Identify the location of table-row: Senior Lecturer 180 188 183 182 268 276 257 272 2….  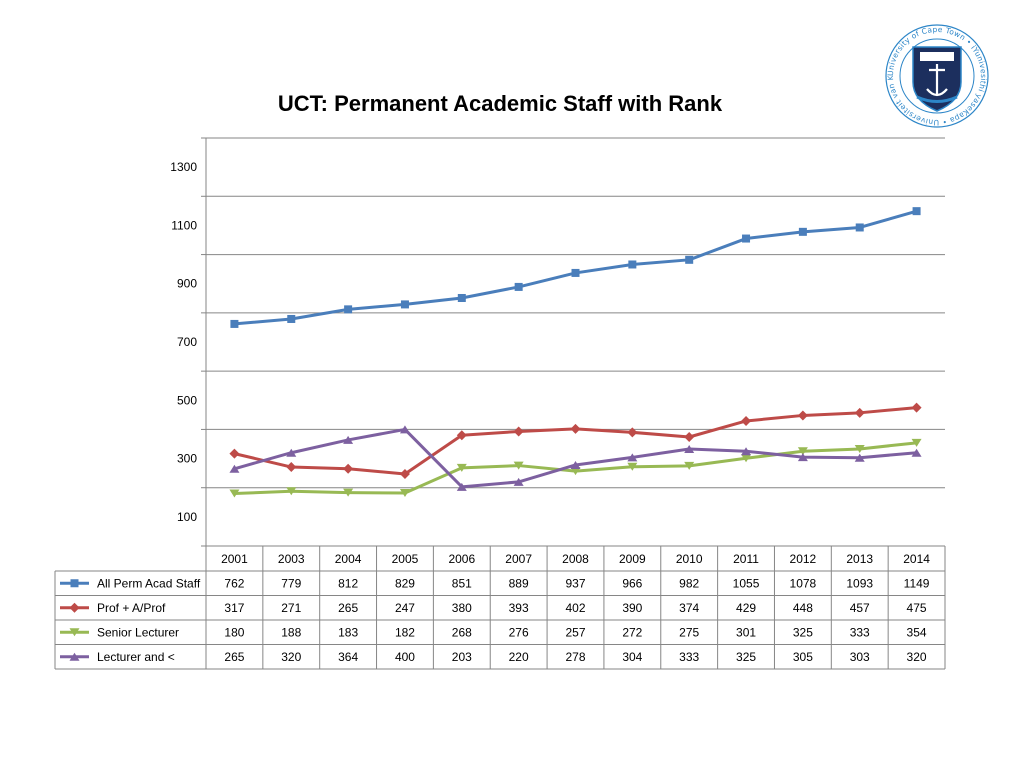
(493, 632).